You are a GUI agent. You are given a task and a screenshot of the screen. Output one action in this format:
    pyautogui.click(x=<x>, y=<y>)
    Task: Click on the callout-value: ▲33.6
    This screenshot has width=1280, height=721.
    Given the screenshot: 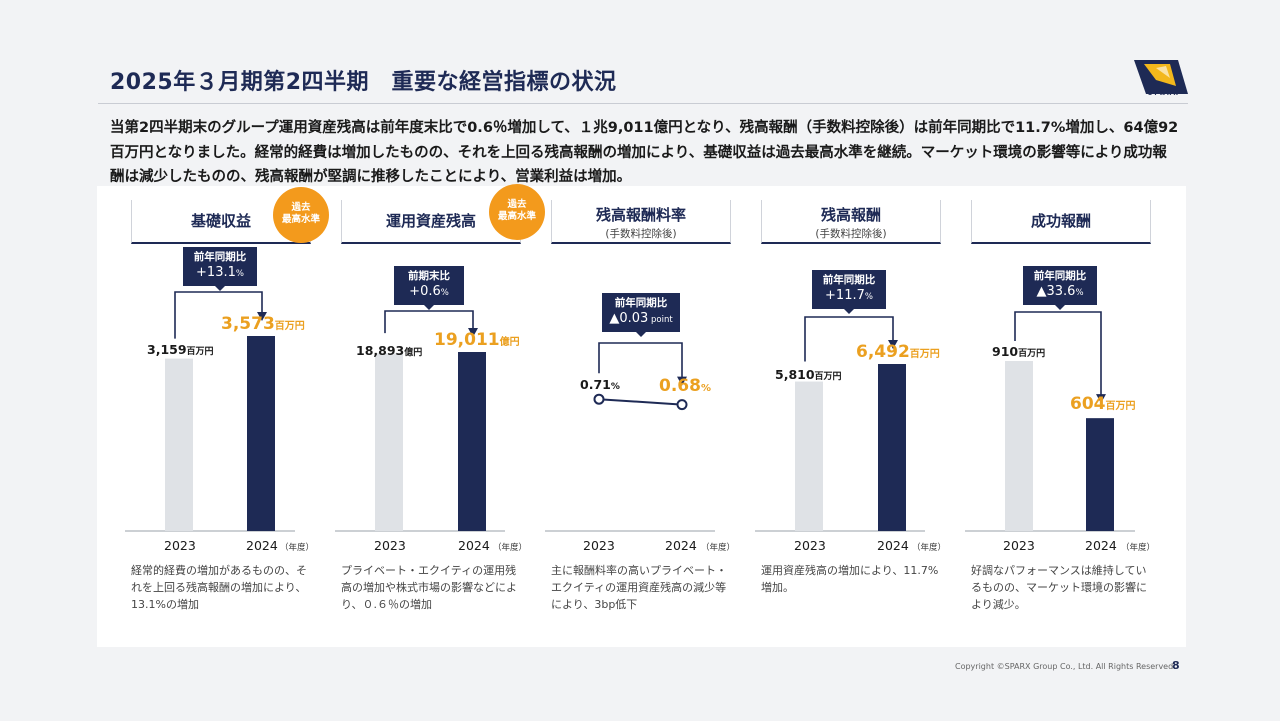 What is the action you would take?
    pyautogui.click(x=1056, y=291)
    